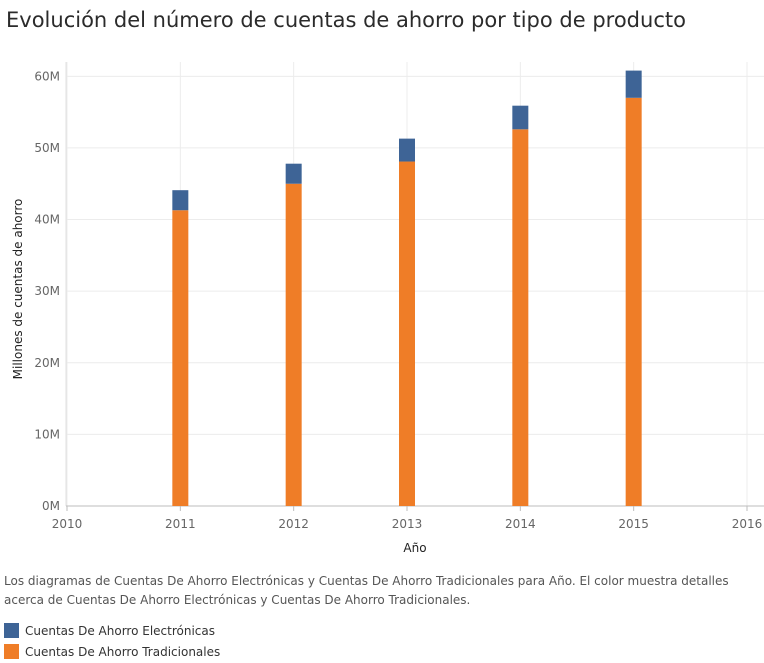  What do you see at coordinates (47, 434) in the screenshot?
I see `y-tick-label: 10M` at bounding box center [47, 434].